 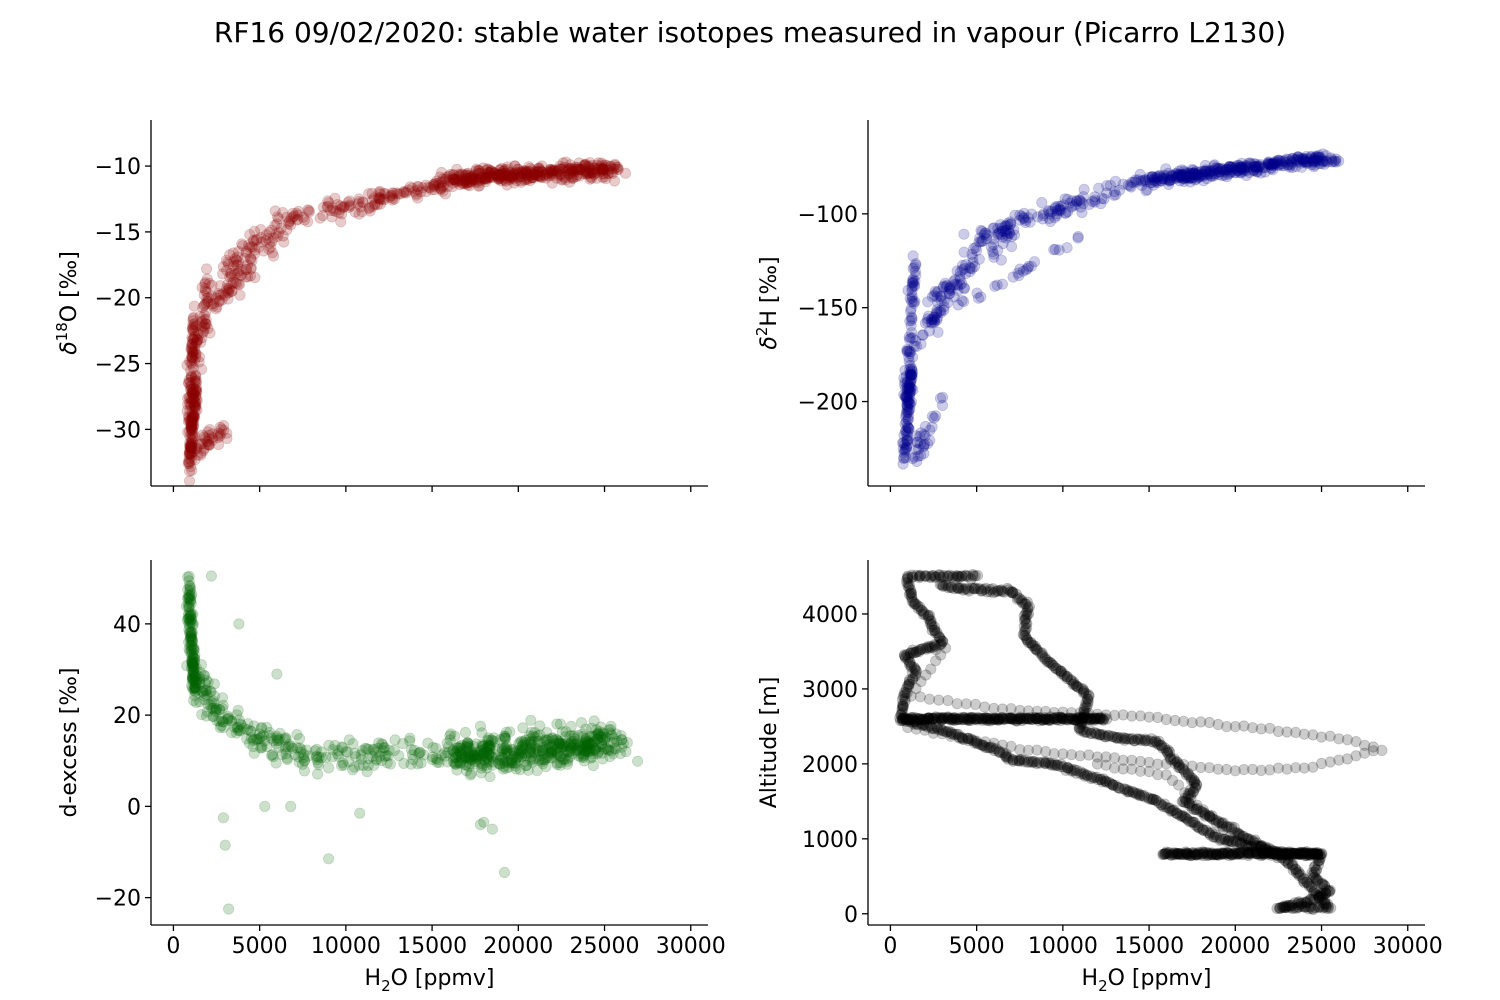 What do you see at coordinates (118, 899) in the screenshot?
I see `y-tick-label: −20` at bounding box center [118, 899].